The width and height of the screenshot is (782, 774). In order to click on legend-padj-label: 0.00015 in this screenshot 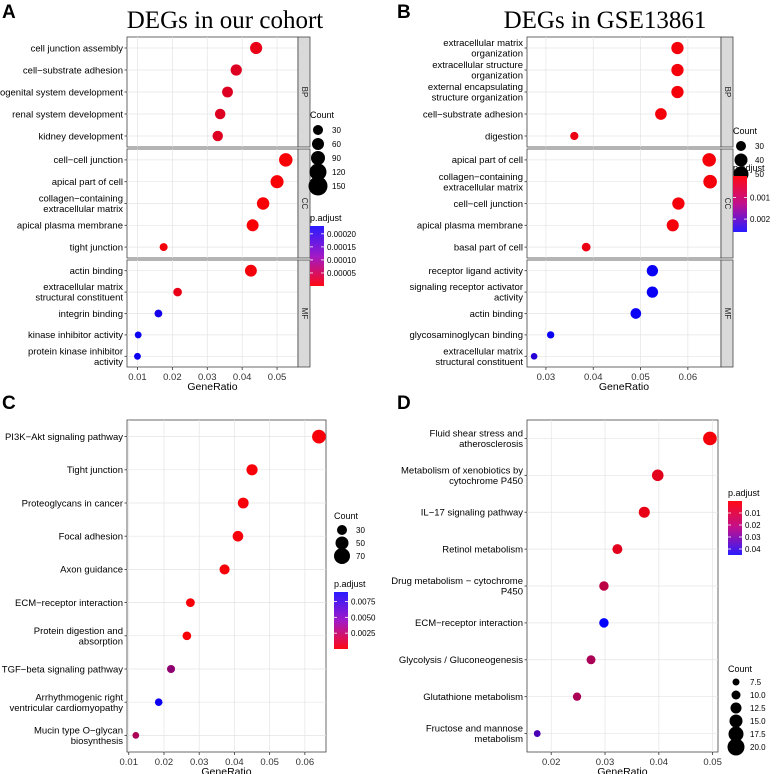, I will do `click(341, 247)`.